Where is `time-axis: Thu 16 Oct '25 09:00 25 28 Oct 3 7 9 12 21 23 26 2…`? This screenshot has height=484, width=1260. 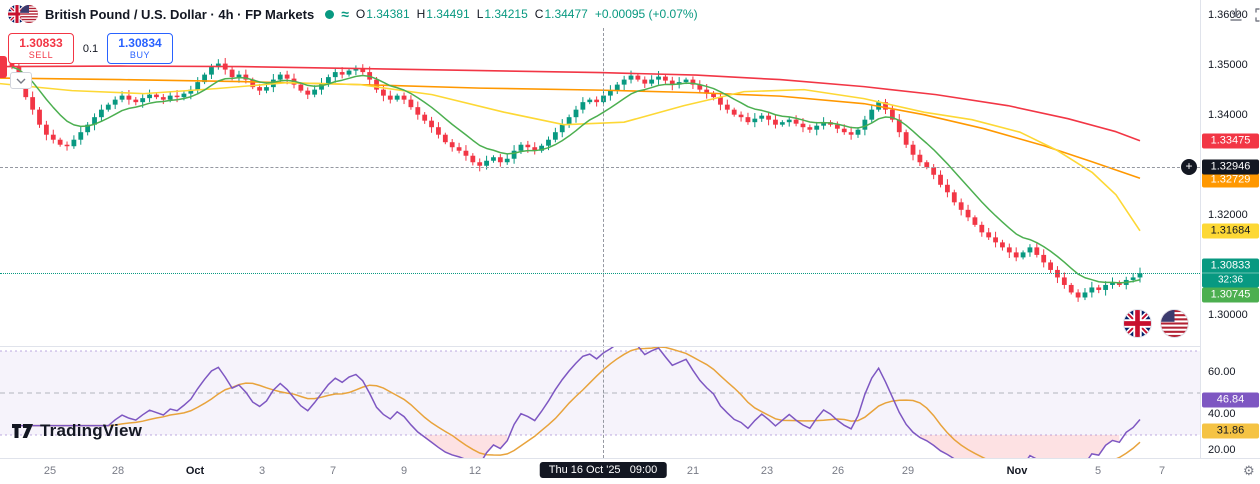 time-axis: Thu 16 Oct '25 09:00 25 28 Oct 3 7 9 12 21 23 26 2… is located at coordinates (630, 471).